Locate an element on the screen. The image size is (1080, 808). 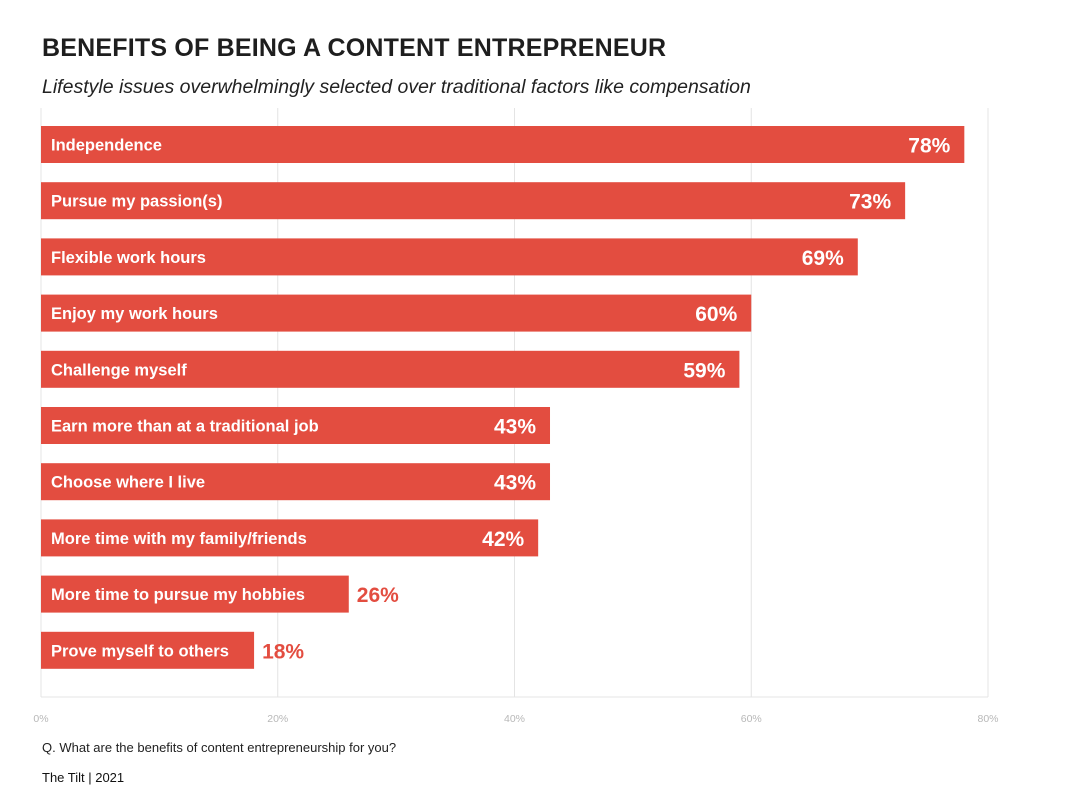
value-label: 73% is located at coordinates (870, 202).